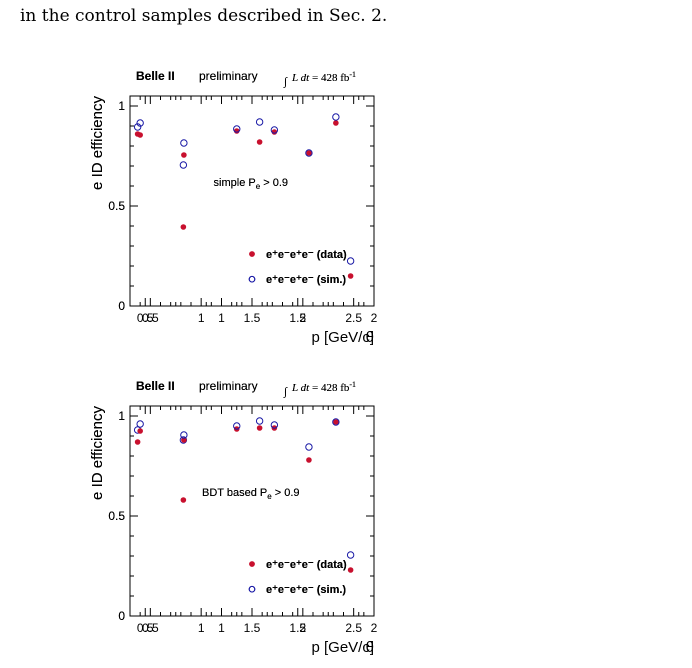 The image size is (692, 668). I want to click on panel-0-x-tick-label: 2, so click(374, 318).